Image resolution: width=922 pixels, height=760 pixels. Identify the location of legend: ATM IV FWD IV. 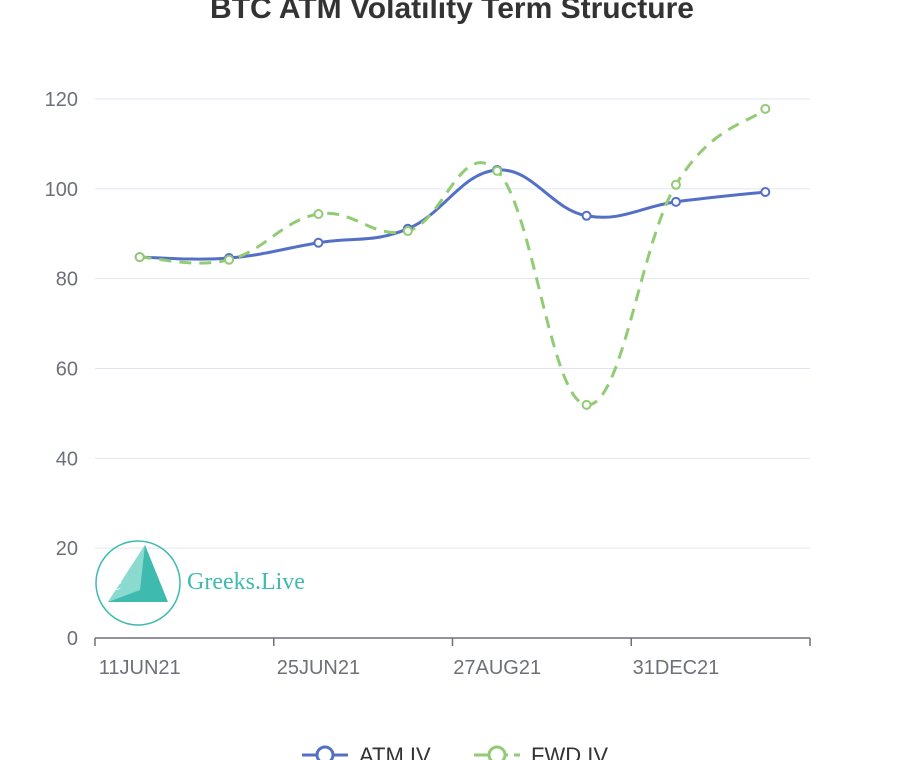
(455, 751).